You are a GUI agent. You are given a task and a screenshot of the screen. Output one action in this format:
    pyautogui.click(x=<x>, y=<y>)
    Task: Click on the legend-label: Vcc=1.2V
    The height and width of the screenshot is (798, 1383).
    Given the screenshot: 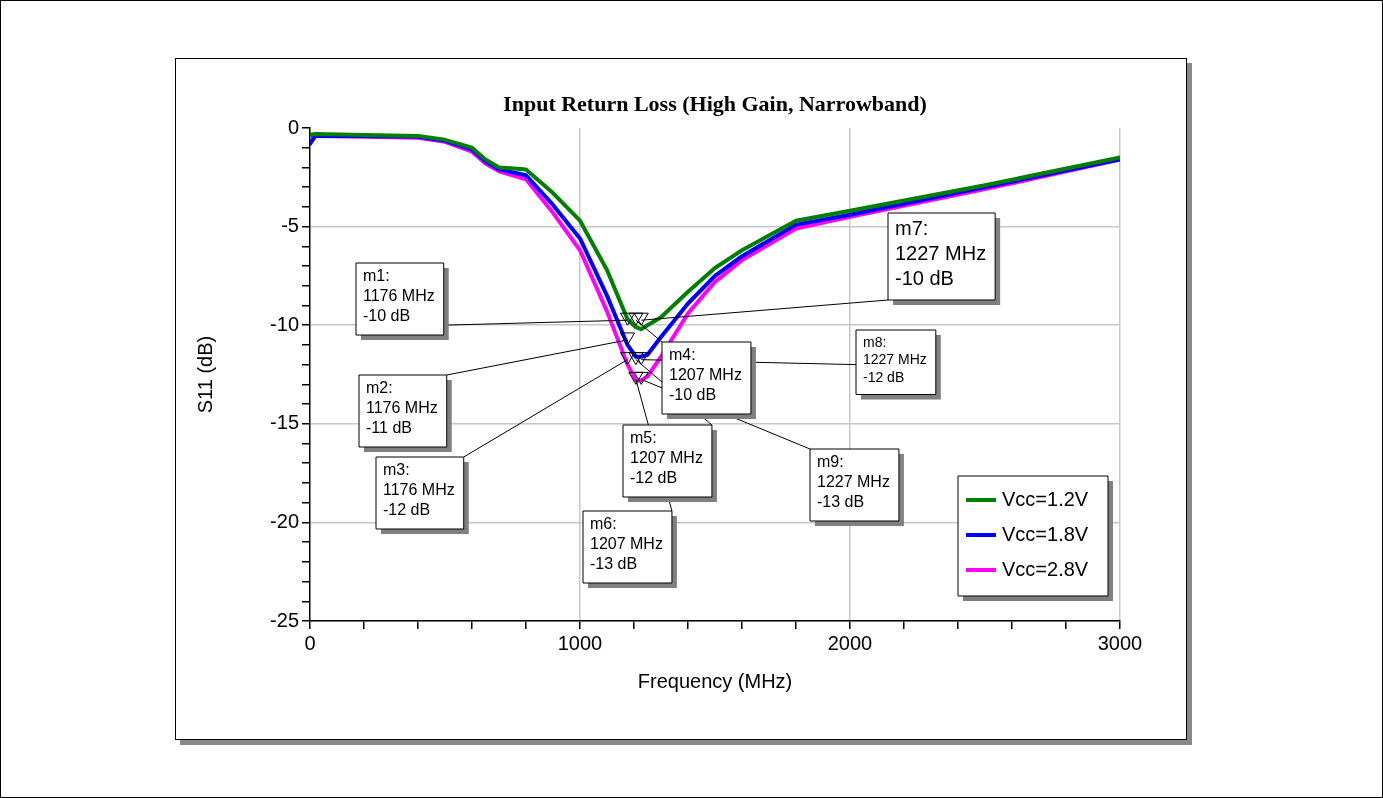 What is the action you would take?
    pyautogui.click(x=1045, y=498)
    